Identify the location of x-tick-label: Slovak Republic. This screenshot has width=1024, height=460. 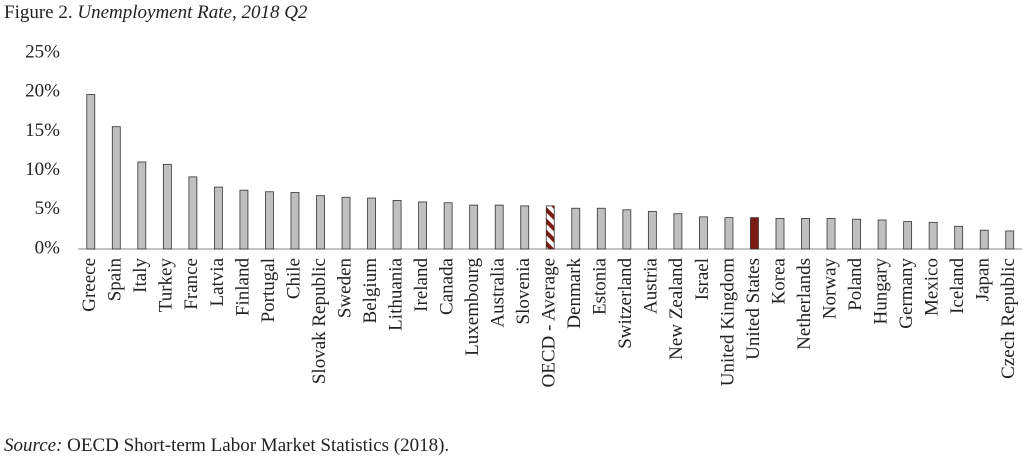
(319, 321).